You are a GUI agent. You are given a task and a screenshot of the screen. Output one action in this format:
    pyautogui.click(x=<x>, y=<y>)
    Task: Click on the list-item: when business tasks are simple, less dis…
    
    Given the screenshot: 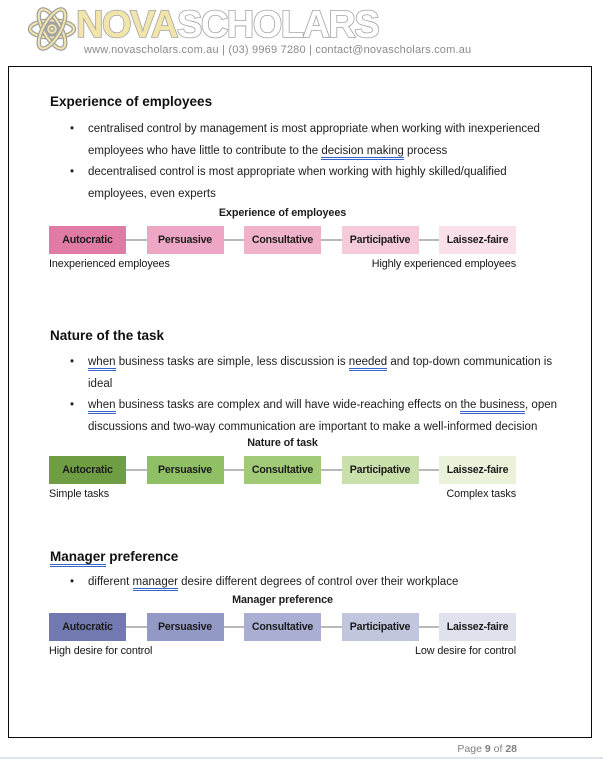 What is the action you would take?
    pyautogui.click(x=313, y=373)
    